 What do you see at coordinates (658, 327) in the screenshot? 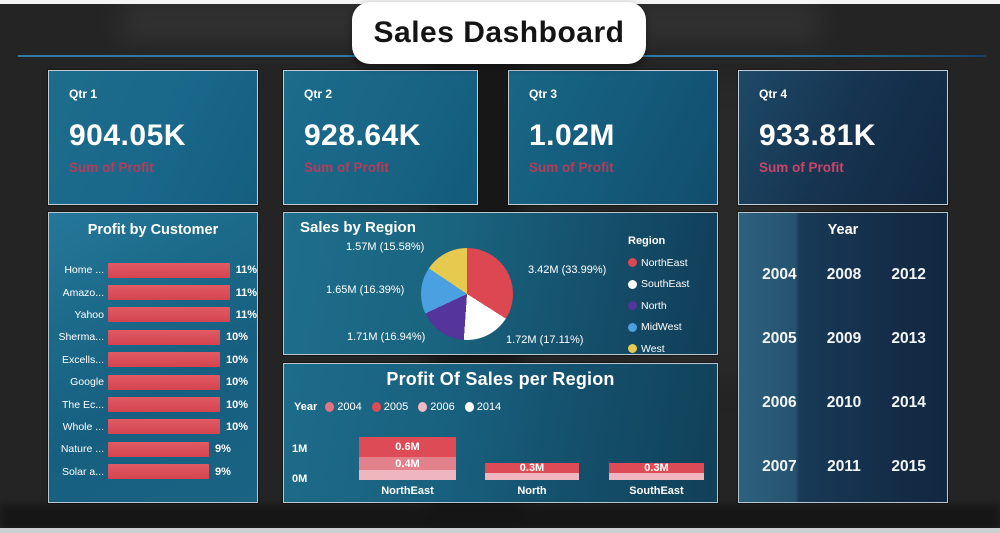
I see `legend-item-midwest: MidWest` at bounding box center [658, 327].